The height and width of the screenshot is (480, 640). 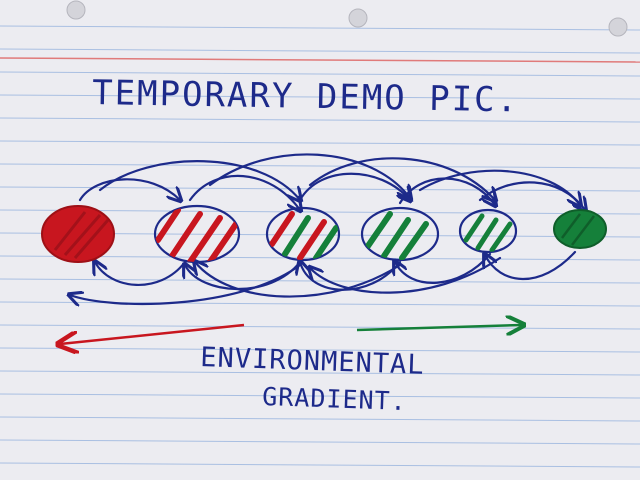 What do you see at coordinates (197, 234) in the screenshot?
I see `node-red-hatch` at bounding box center [197, 234].